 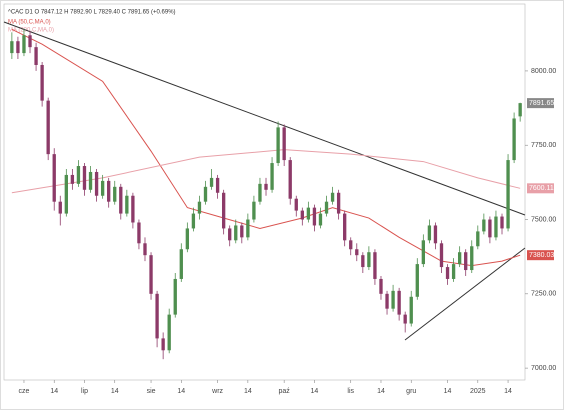 What do you see at coordinates (217, 391) in the screenshot?
I see `x-tick-label: wrz` at bounding box center [217, 391].